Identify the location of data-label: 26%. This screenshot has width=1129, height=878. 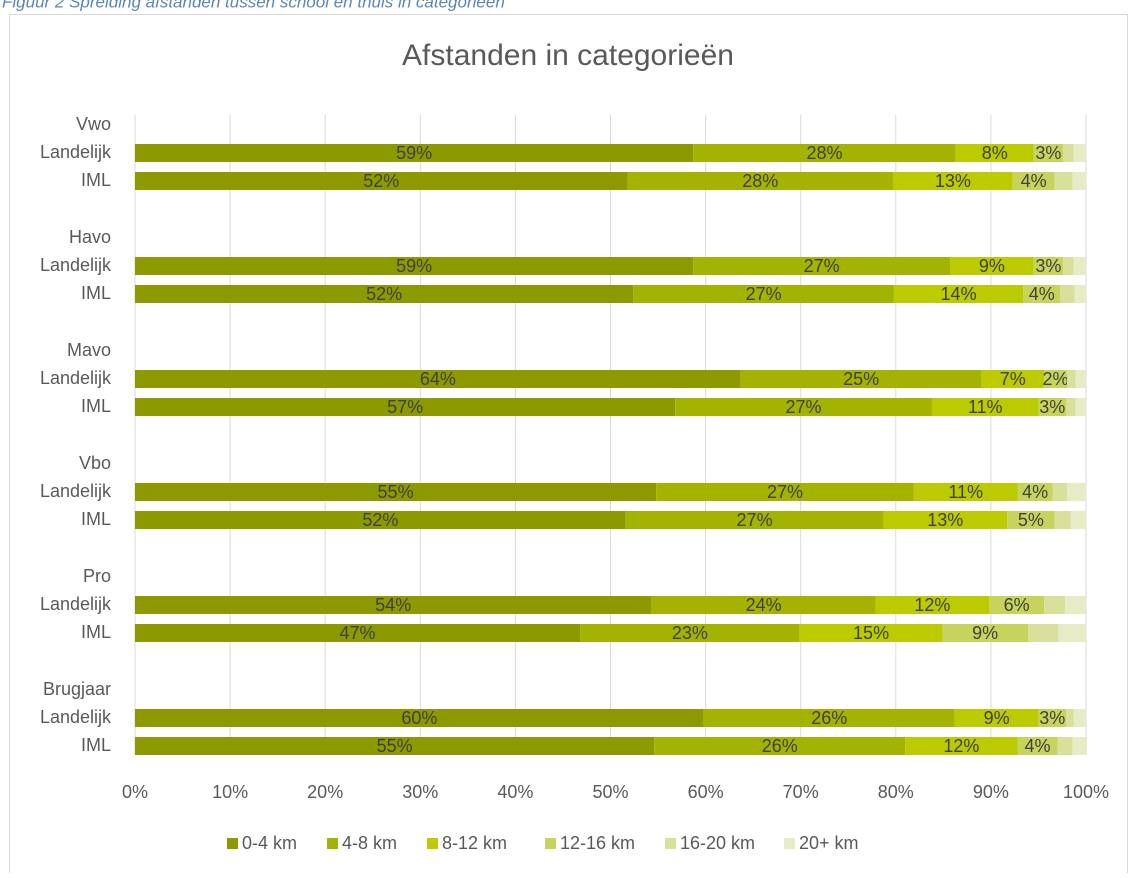
(829, 718).